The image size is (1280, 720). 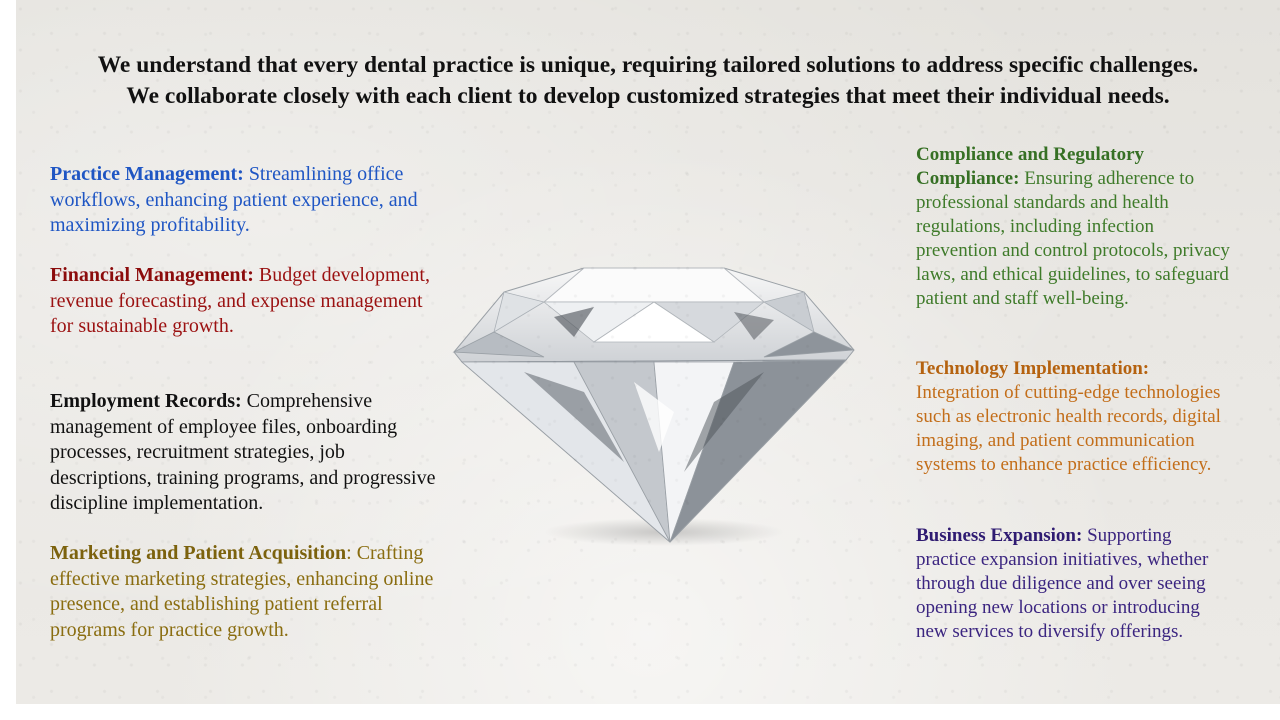 What do you see at coordinates (146, 401) in the screenshot?
I see `employment-records-title: Employment Records:` at bounding box center [146, 401].